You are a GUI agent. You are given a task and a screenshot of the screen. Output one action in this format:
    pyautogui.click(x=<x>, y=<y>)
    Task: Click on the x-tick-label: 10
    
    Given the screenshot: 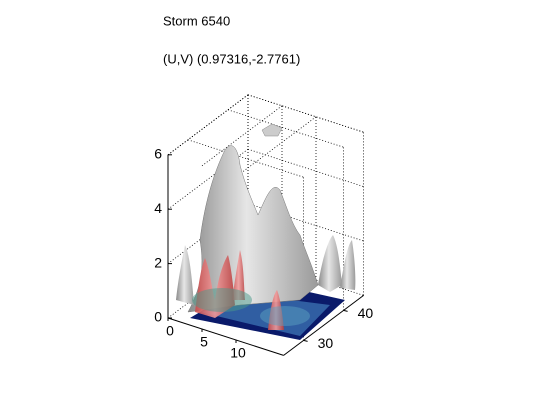 What is the action you would take?
    pyautogui.click(x=238, y=353)
    